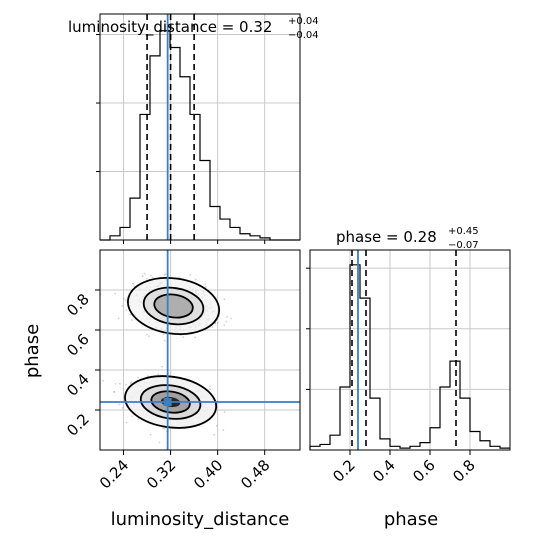  I want to click on phase-hist-xtick-label-2: 0.6, so click(424, 471).